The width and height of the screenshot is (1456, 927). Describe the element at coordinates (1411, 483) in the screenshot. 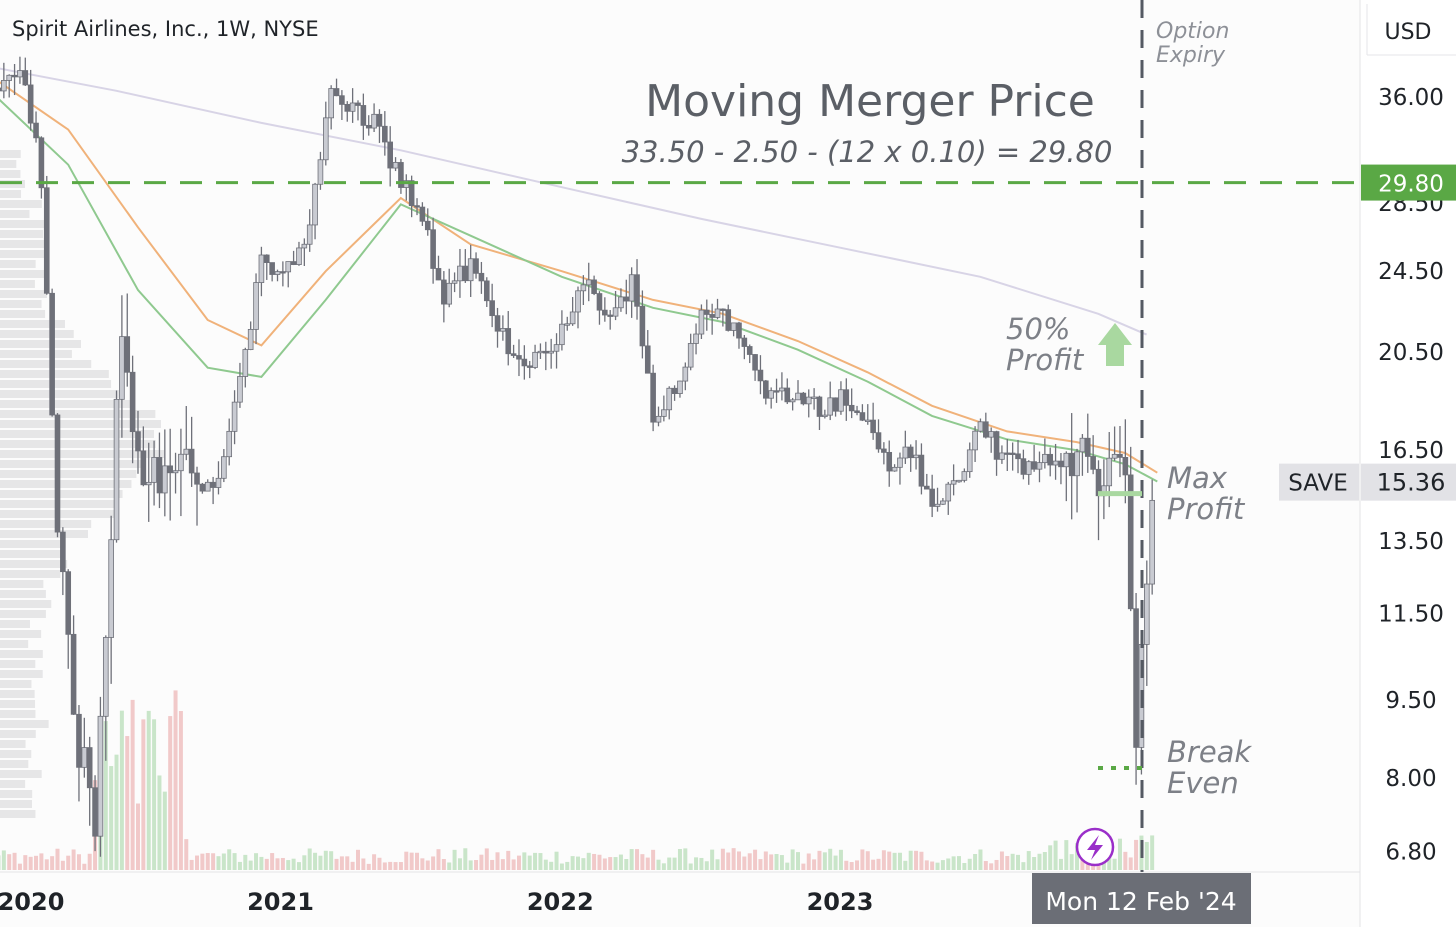

I see `last-price-tag-label: 15.36` at that location.